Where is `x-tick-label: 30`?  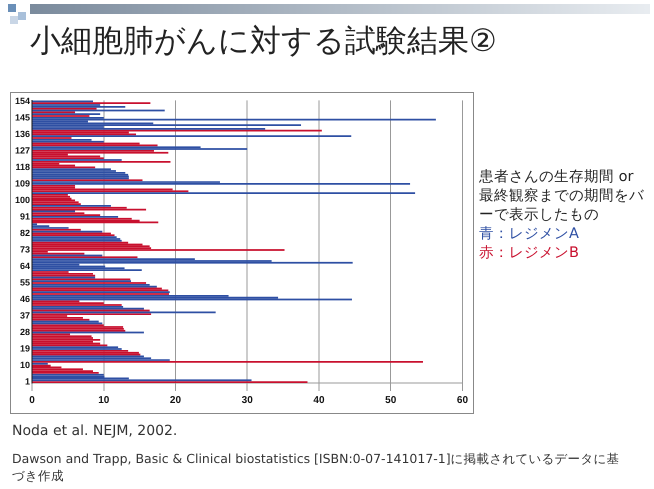
x-tick-label: 30 is located at coordinates (248, 400).